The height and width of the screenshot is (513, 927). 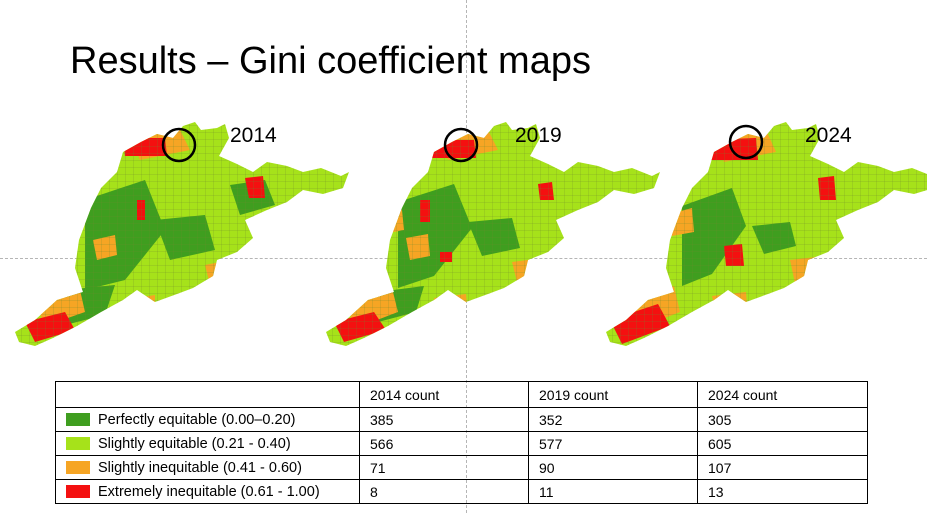 I want to click on count-cell-2014: 71, so click(x=444, y=467).